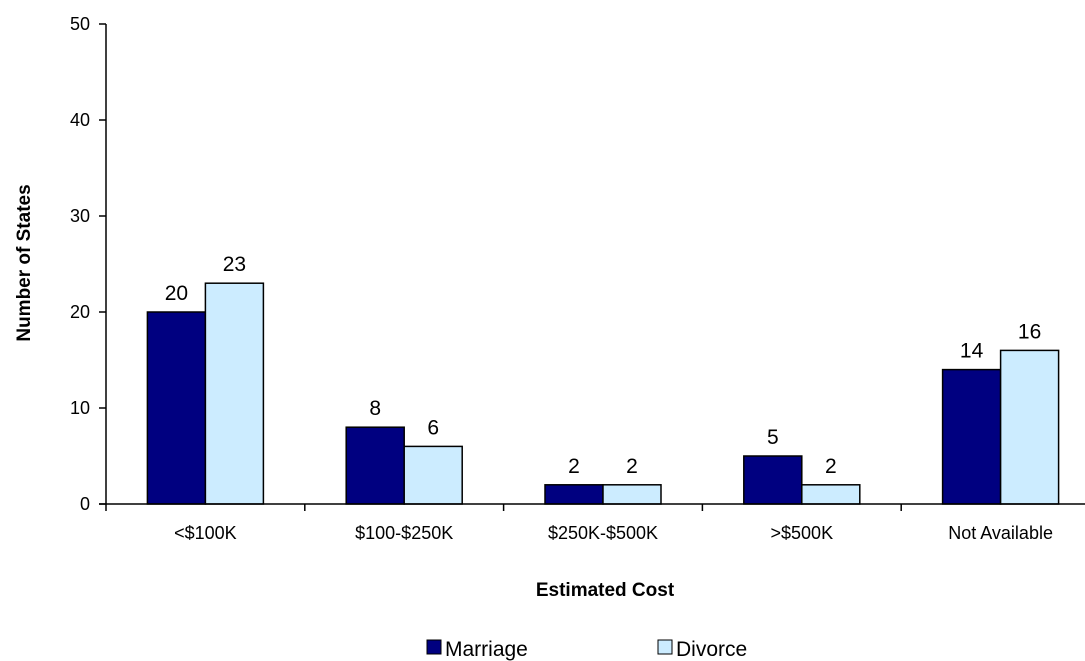  Describe the element at coordinates (80, 120) in the screenshot. I see `y-tick-label-40: 40` at that location.